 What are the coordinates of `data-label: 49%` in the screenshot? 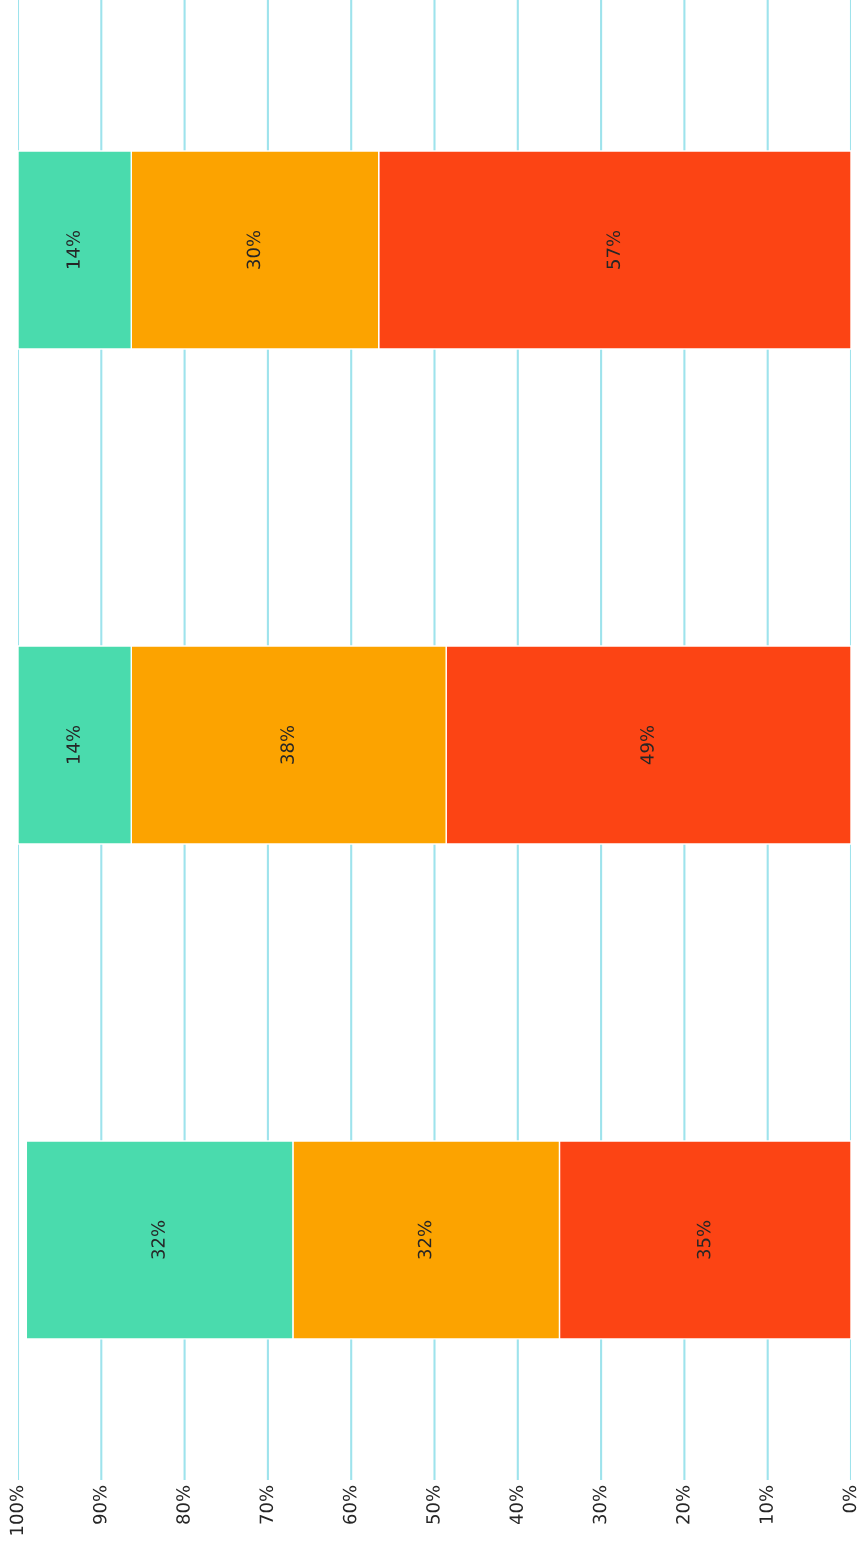 It's located at (647, 745).